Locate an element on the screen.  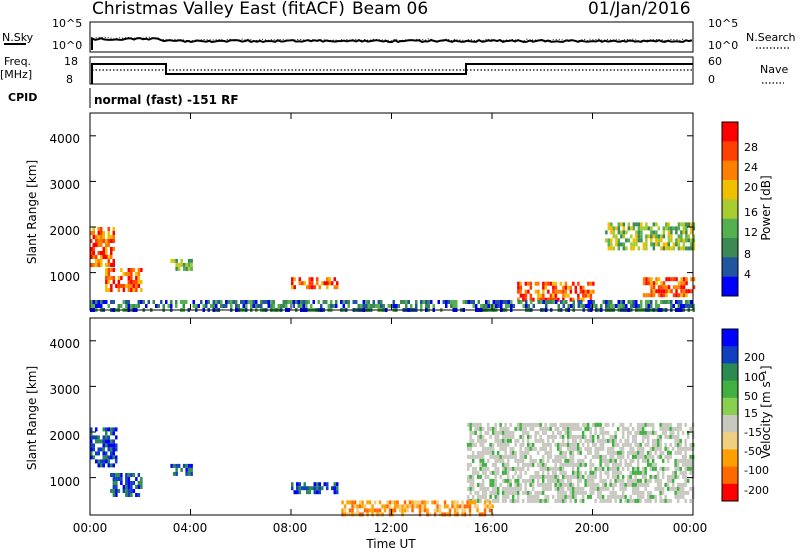
colorbar-segment is located at coordinates (730, 286).